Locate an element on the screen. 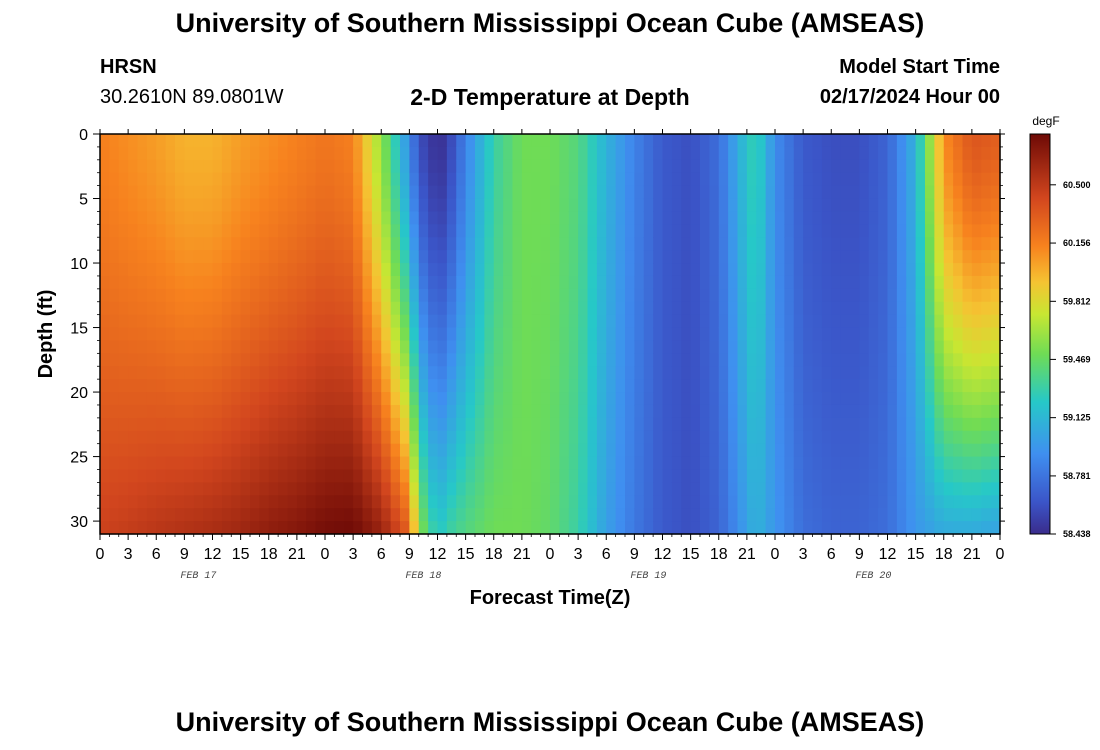 The width and height of the screenshot is (1100, 750). date-label: FEB 19 is located at coordinates (648, 576).